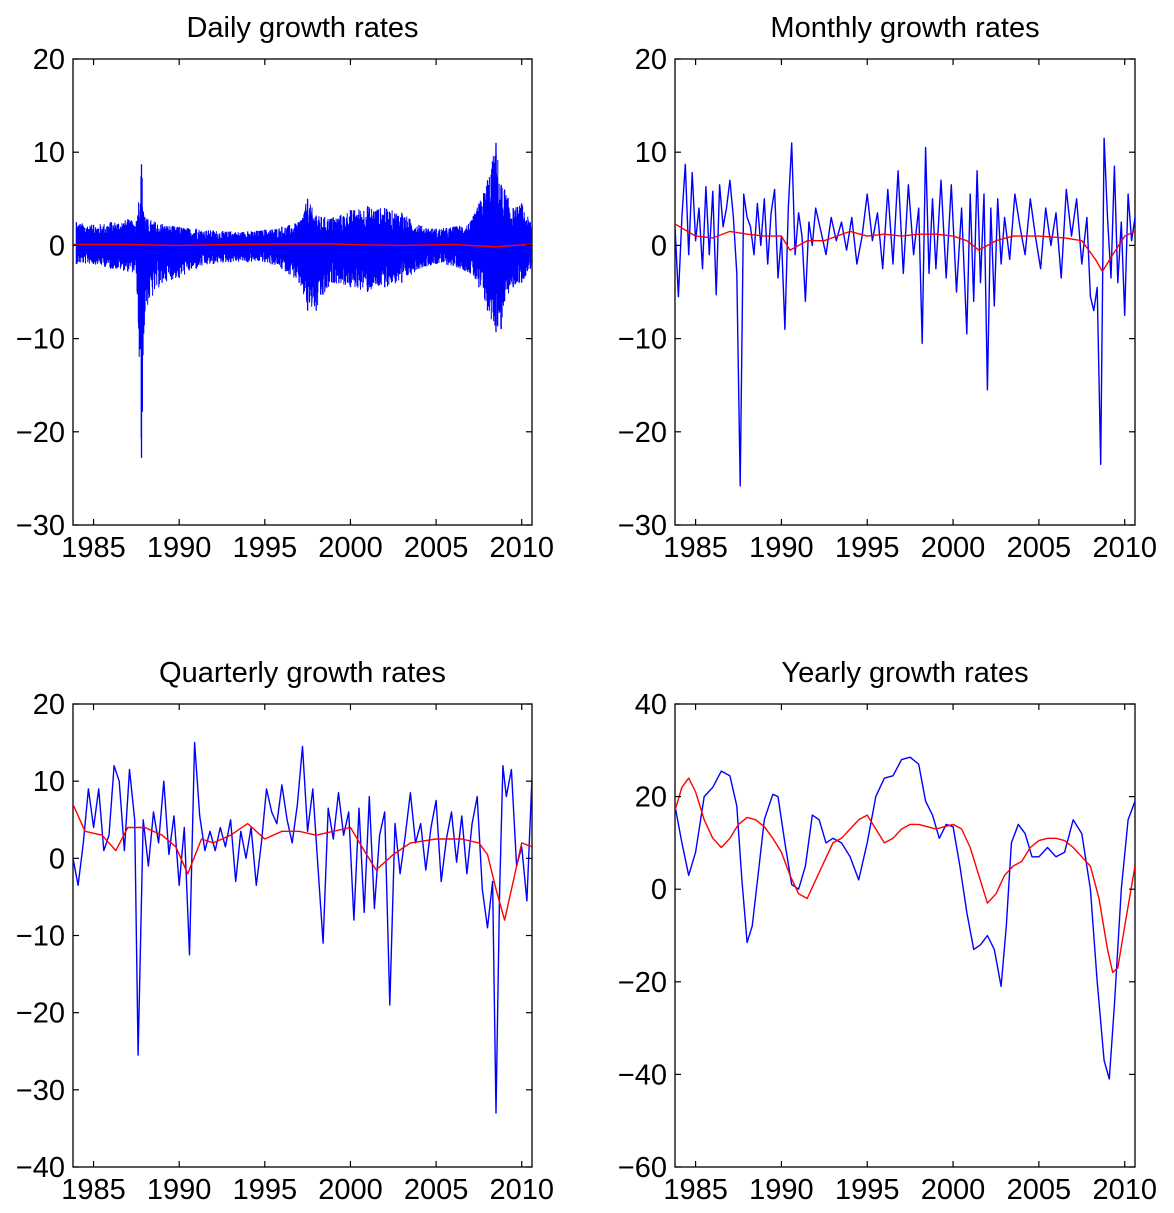  Describe the element at coordinates (904, 28) in the screenshot. I see `chart-title: Monthly growth rates` at that location.